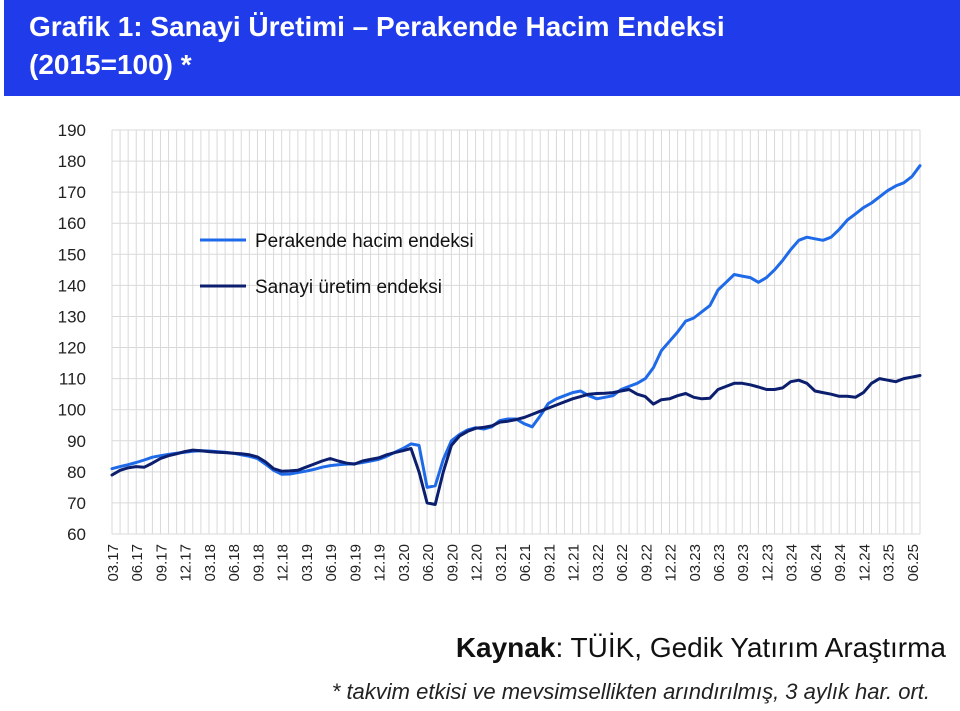  Describe the element at coordinates (864, 563) in the screenshot. I see `x-tick-label: 12.24` at that location.